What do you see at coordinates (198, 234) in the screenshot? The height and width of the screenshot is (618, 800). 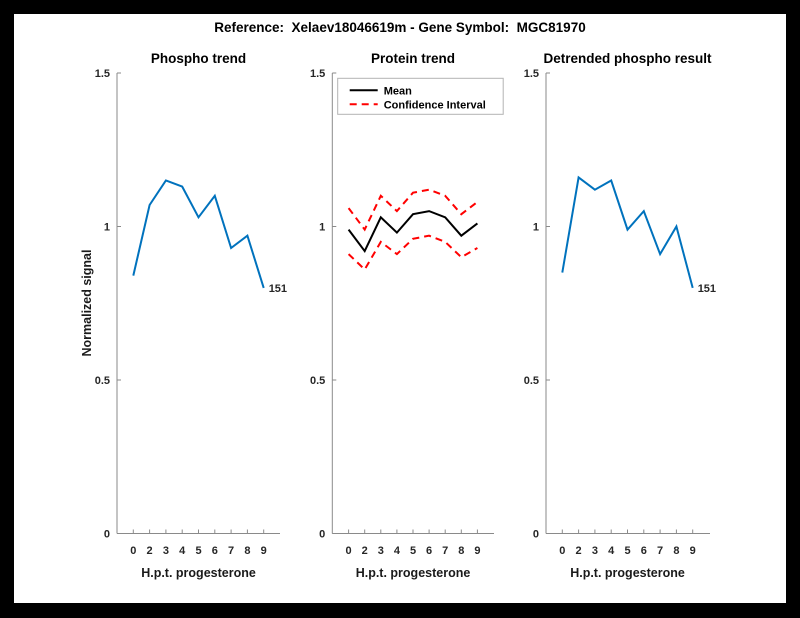 I see `phospho-signal-line` at bounding box center [198, 234].